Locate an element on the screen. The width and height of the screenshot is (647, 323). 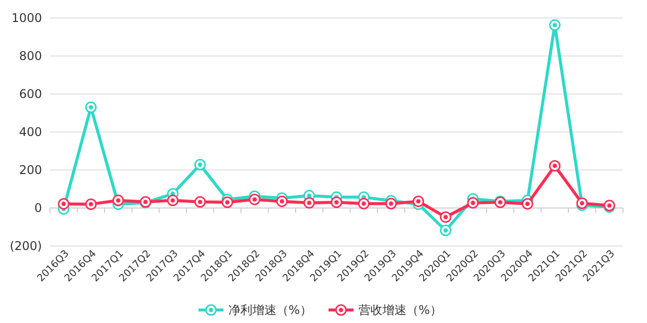
y-tick-label: 400 is located at coordinates (30, 132).